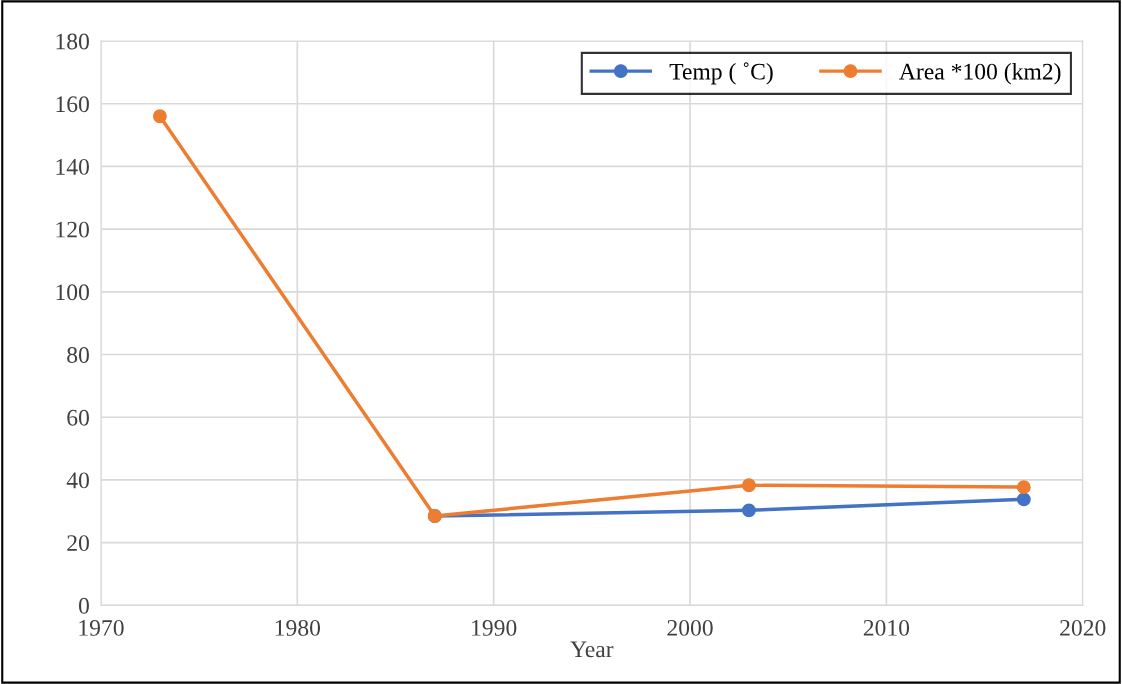 The height and width of the screenshot is (684, 1122). What do you see at coordinates (72, 292) in the screenshot?
I see `y-tick-label: 100` at bounding box center [72, 292].